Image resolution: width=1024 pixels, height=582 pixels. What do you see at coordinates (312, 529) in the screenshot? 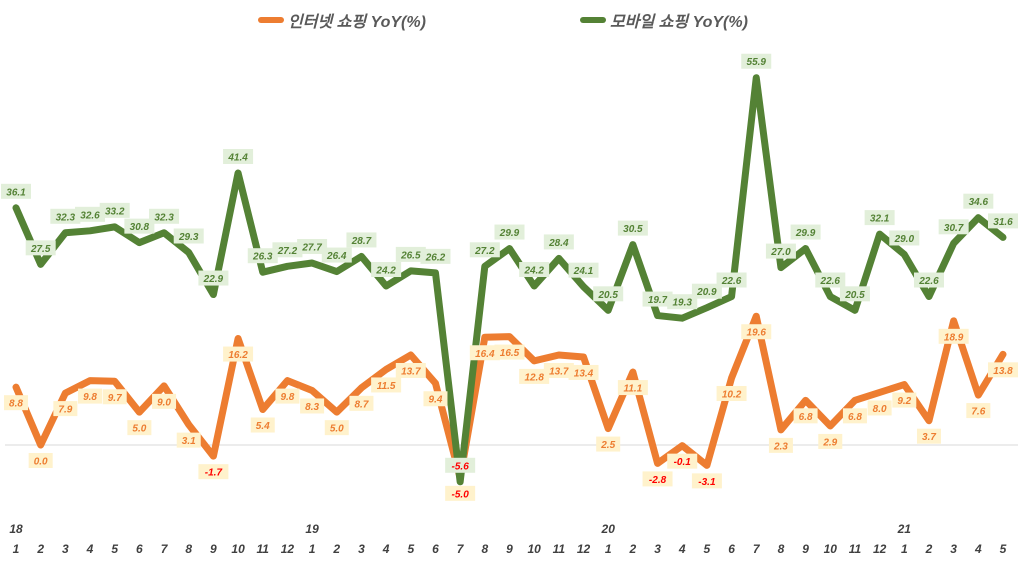
I see `x-year-label: 19` at bounding box center [312, 529].